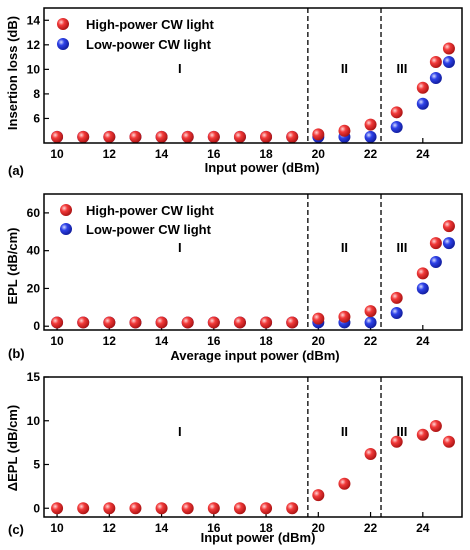 Image resolution: width=470 pixels, height=550 pixels. Describe the element at coordinates (34, 213) in the screenshot. I see `y-tick-label: 60` at that location.